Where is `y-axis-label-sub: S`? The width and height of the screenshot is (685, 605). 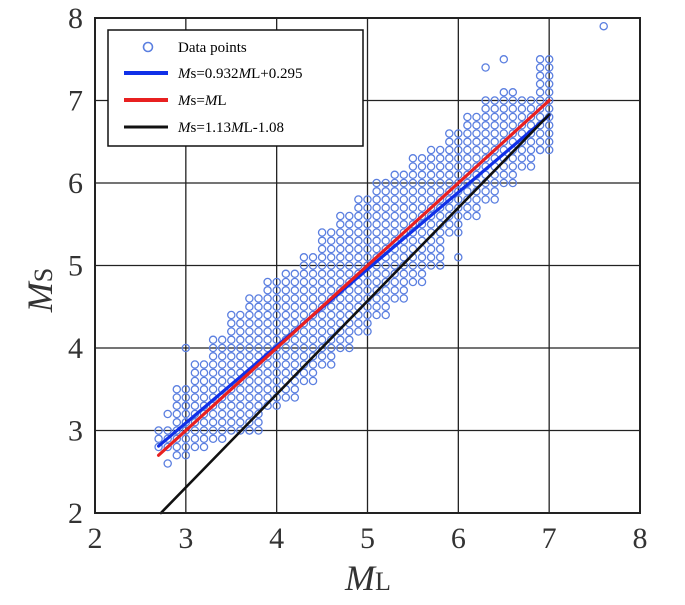
y-axis-label-sub: S is located at coordinates (43, 275).